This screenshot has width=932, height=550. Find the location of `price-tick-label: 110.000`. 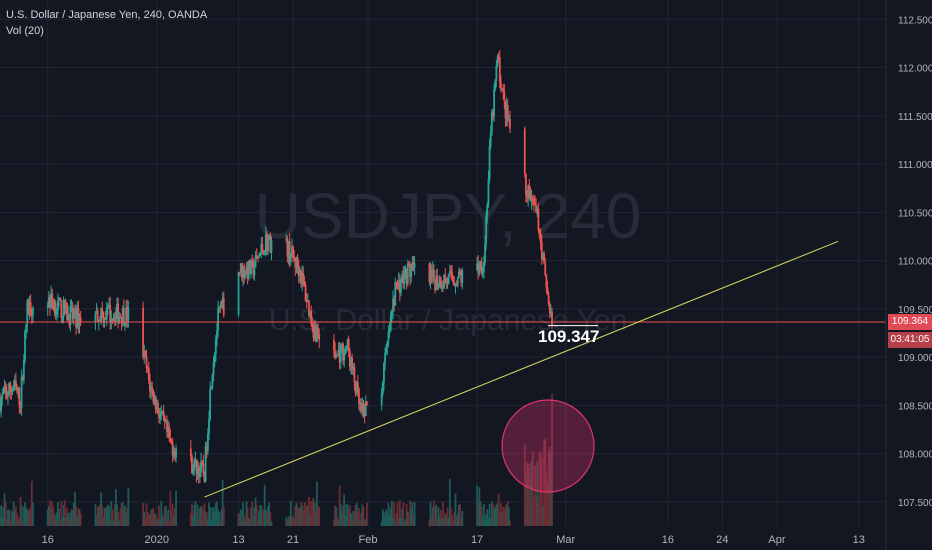

price-tick-label: 110.000 is located at coordinates (915, 262).